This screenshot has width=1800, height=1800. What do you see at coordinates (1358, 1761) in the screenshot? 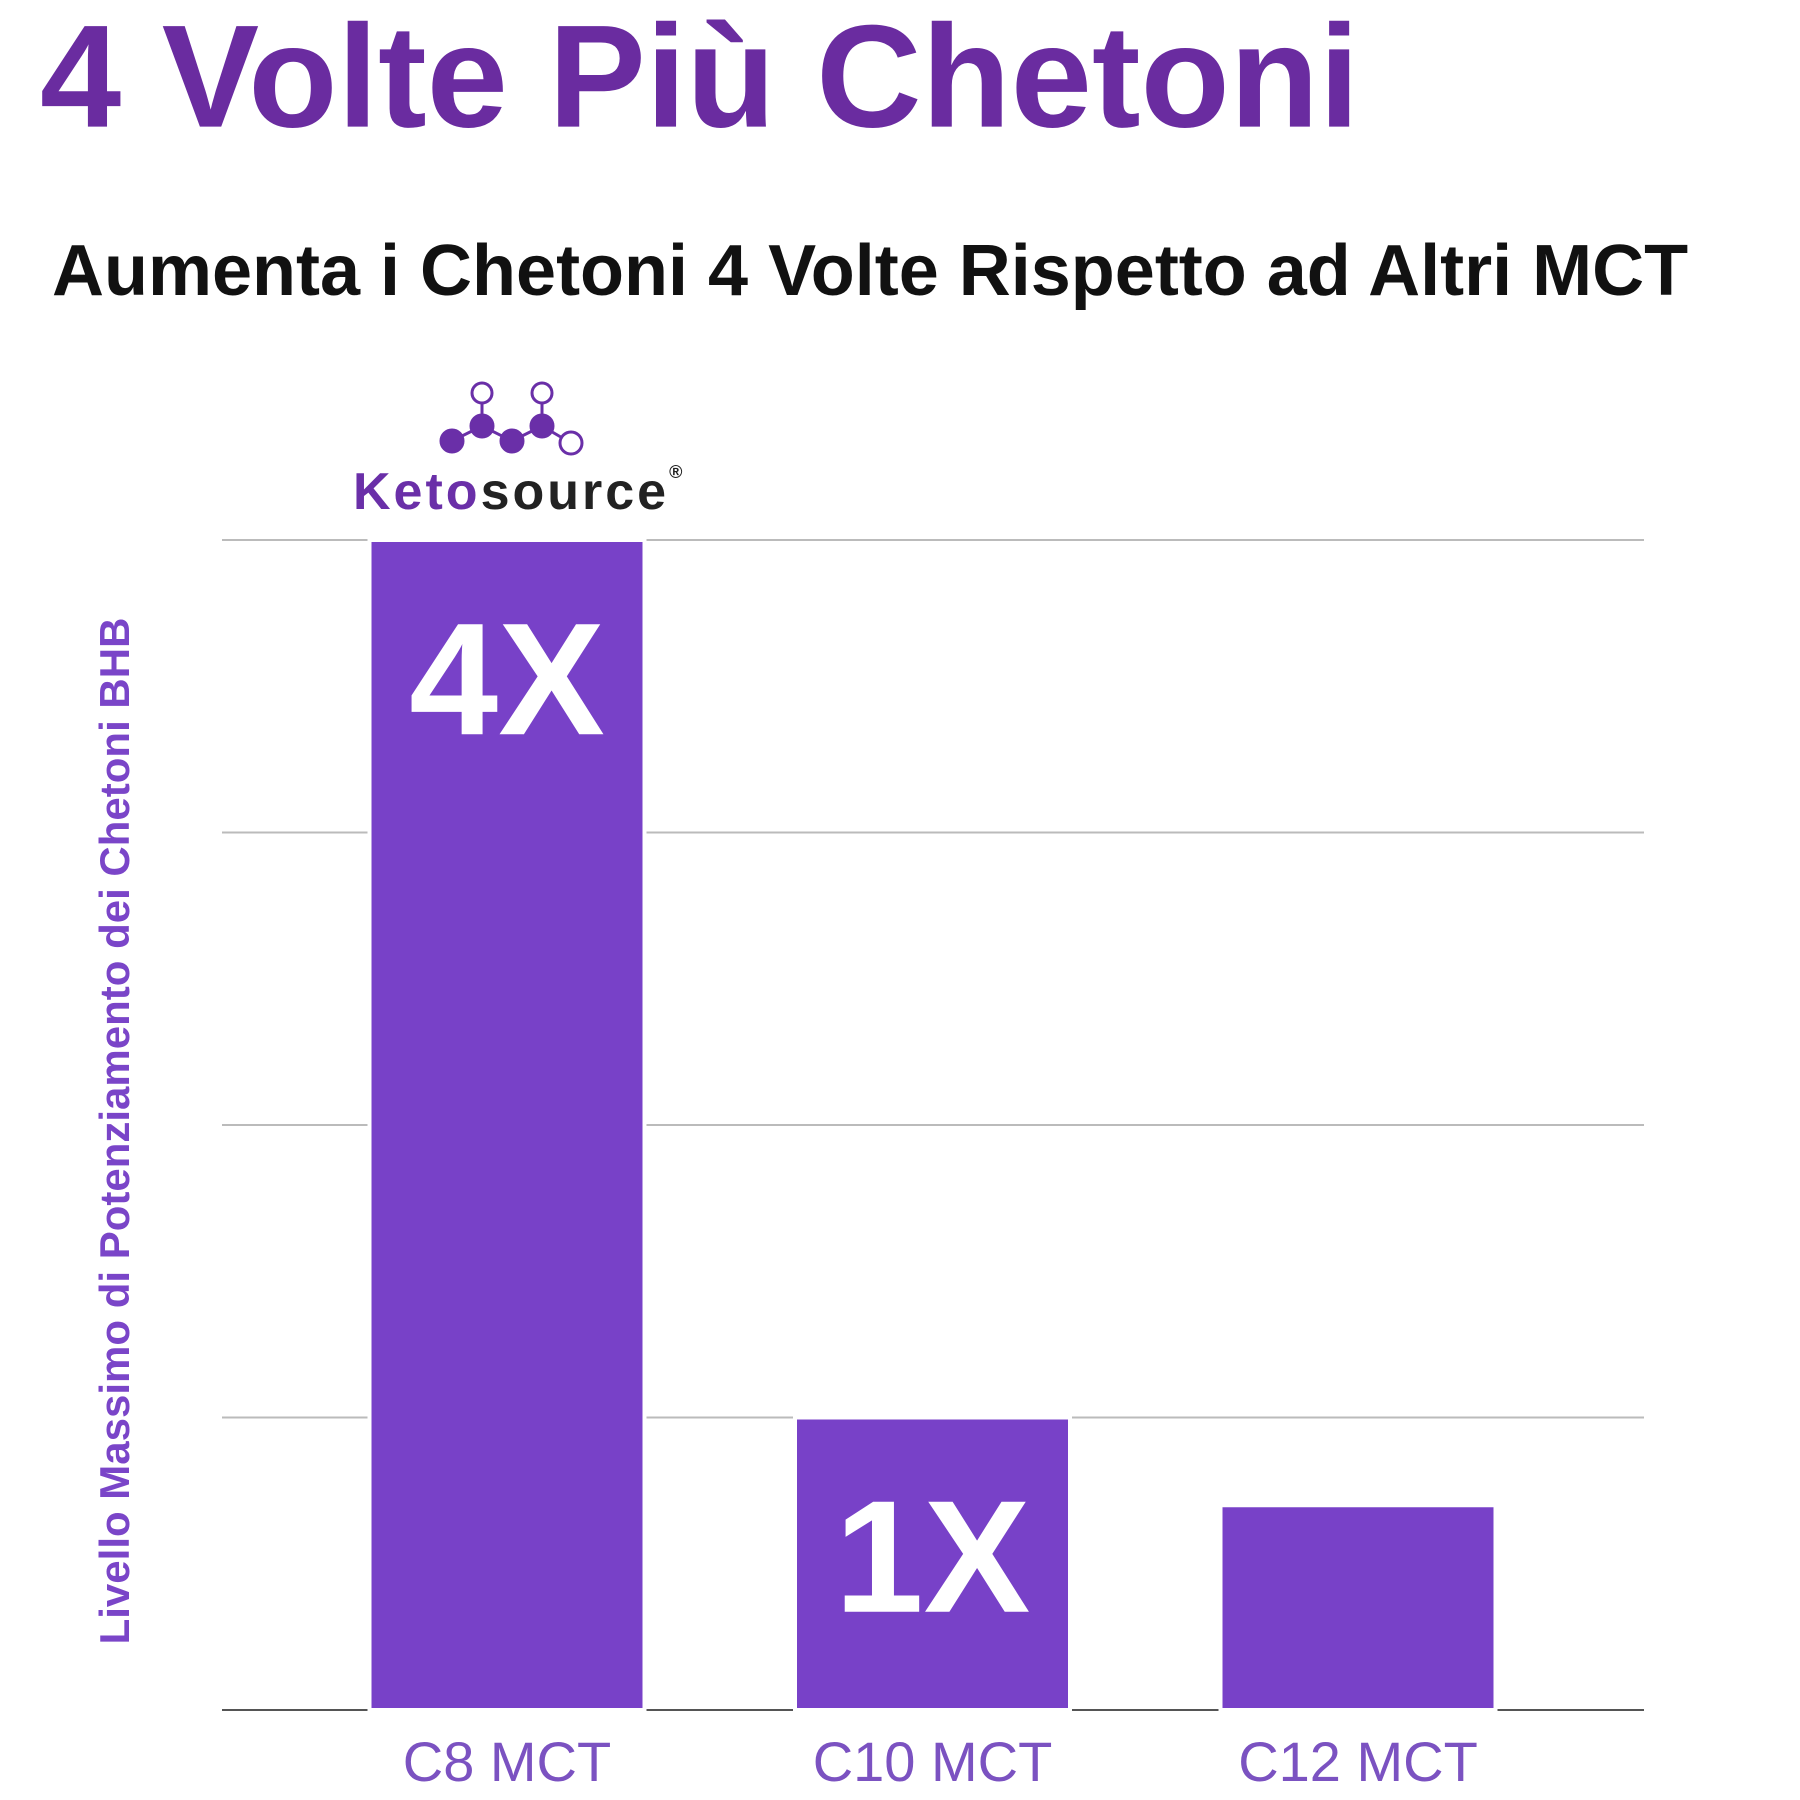
I see `x-tick-label: C12 MCT` at bounding box center [1358, 1761].